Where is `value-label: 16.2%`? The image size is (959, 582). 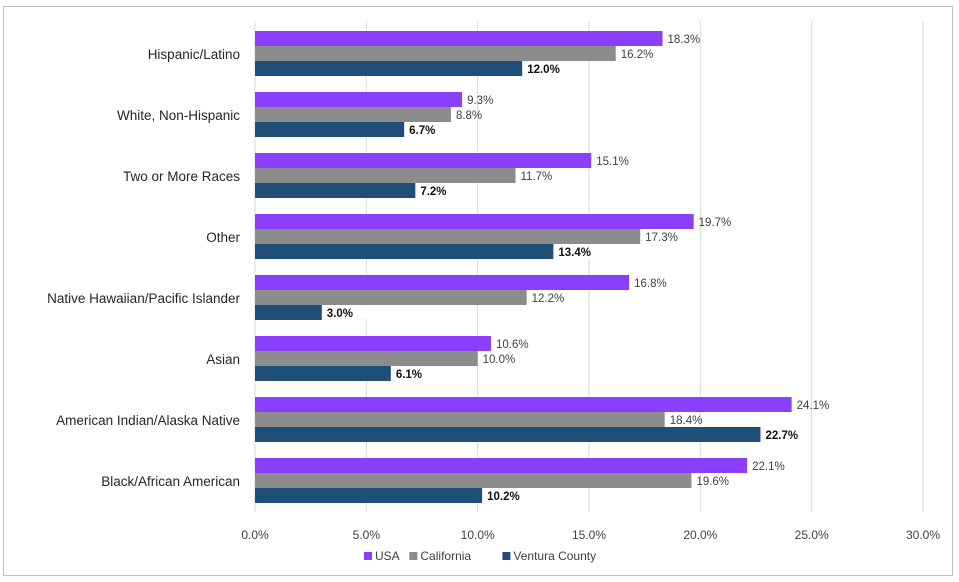 value-label: 16.2% is located at coordinates (637, 55).